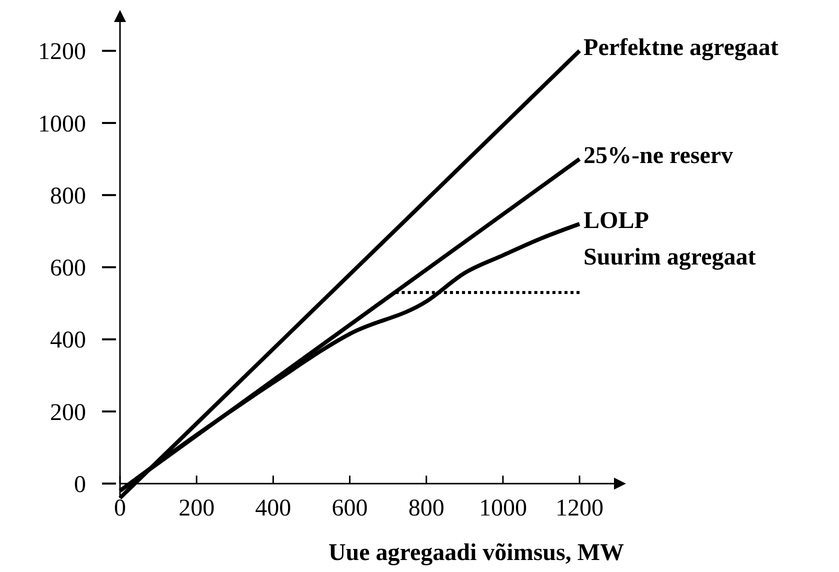 This screenshot has height=572, width=839. Describe the element at coordinates (273, 509) in the screenshot. I see `x-tick-label: 400` at that location.